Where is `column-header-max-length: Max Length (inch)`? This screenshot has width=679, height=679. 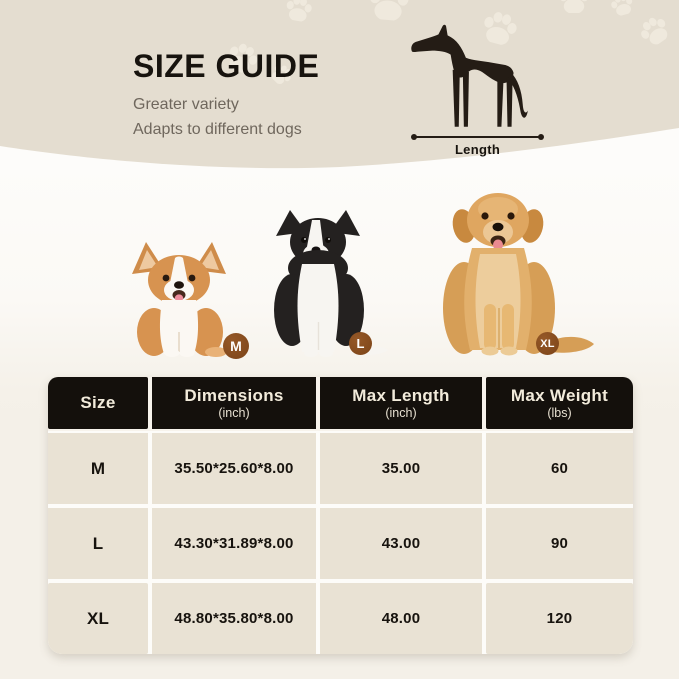 column-header-max-length: Max Length (inch) is located at coordinates (401, 403).